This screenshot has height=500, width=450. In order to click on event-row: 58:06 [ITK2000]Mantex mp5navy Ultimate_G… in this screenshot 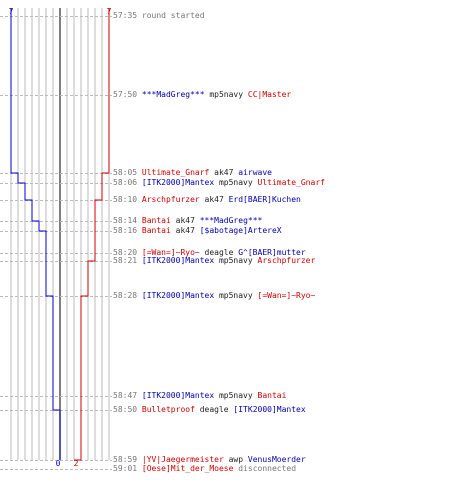, I will do `click(219, 183)`.